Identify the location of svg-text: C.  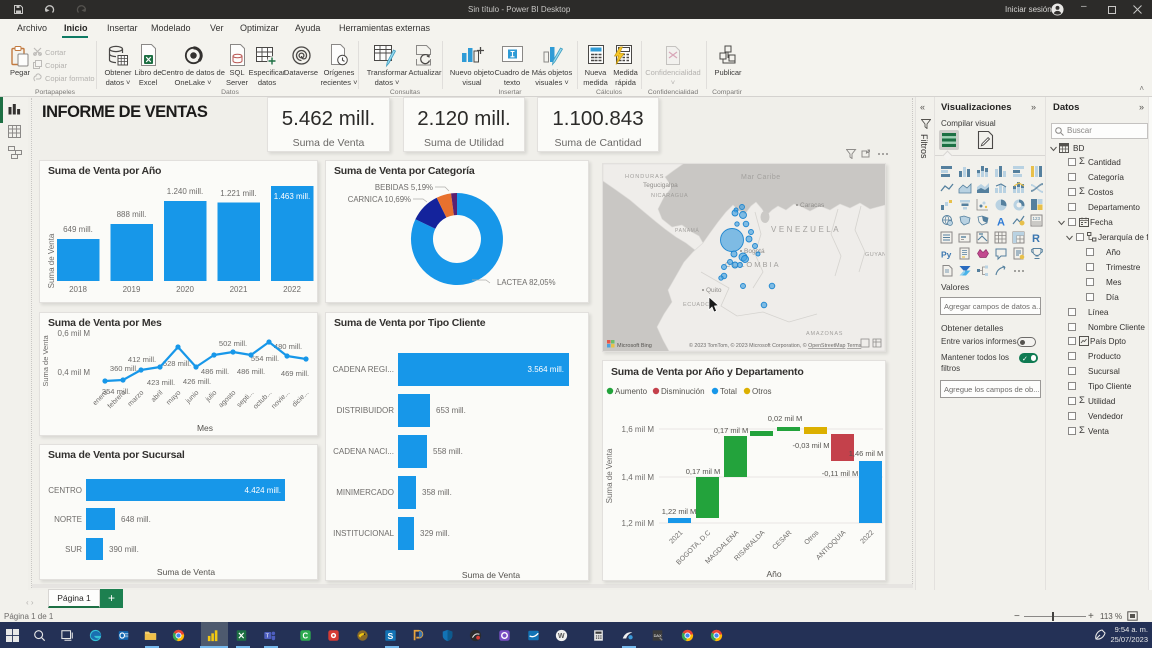
(305, 635).